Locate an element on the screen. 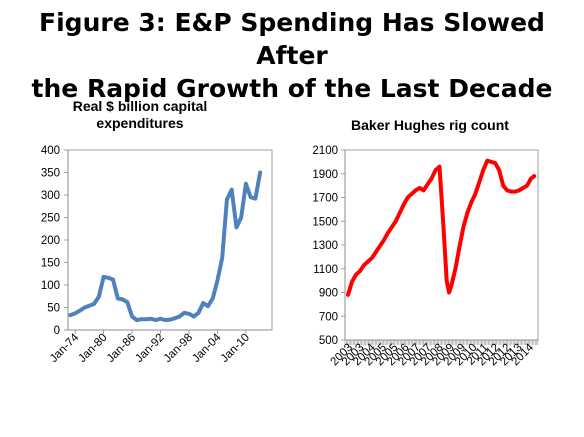 This screenshot has width=584, height=437. left-x-tick-label: Jan-04 is located at coordinates (207, 348).